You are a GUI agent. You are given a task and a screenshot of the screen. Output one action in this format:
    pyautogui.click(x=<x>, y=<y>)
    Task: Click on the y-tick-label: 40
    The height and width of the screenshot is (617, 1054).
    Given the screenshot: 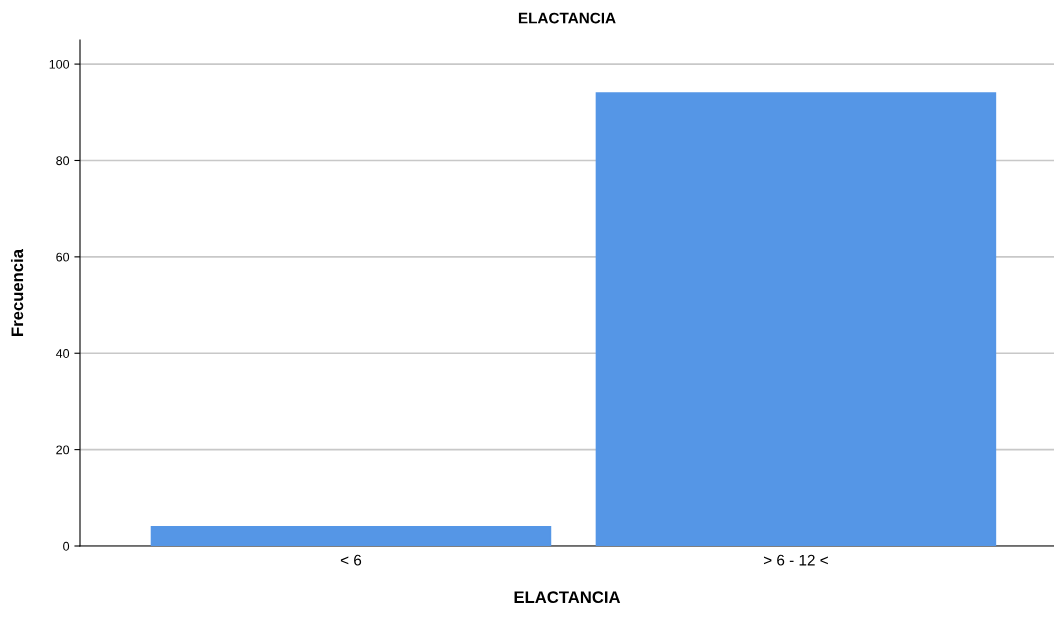 What is the action you would take?
    pyautogui.click(x=62, y=353)
    